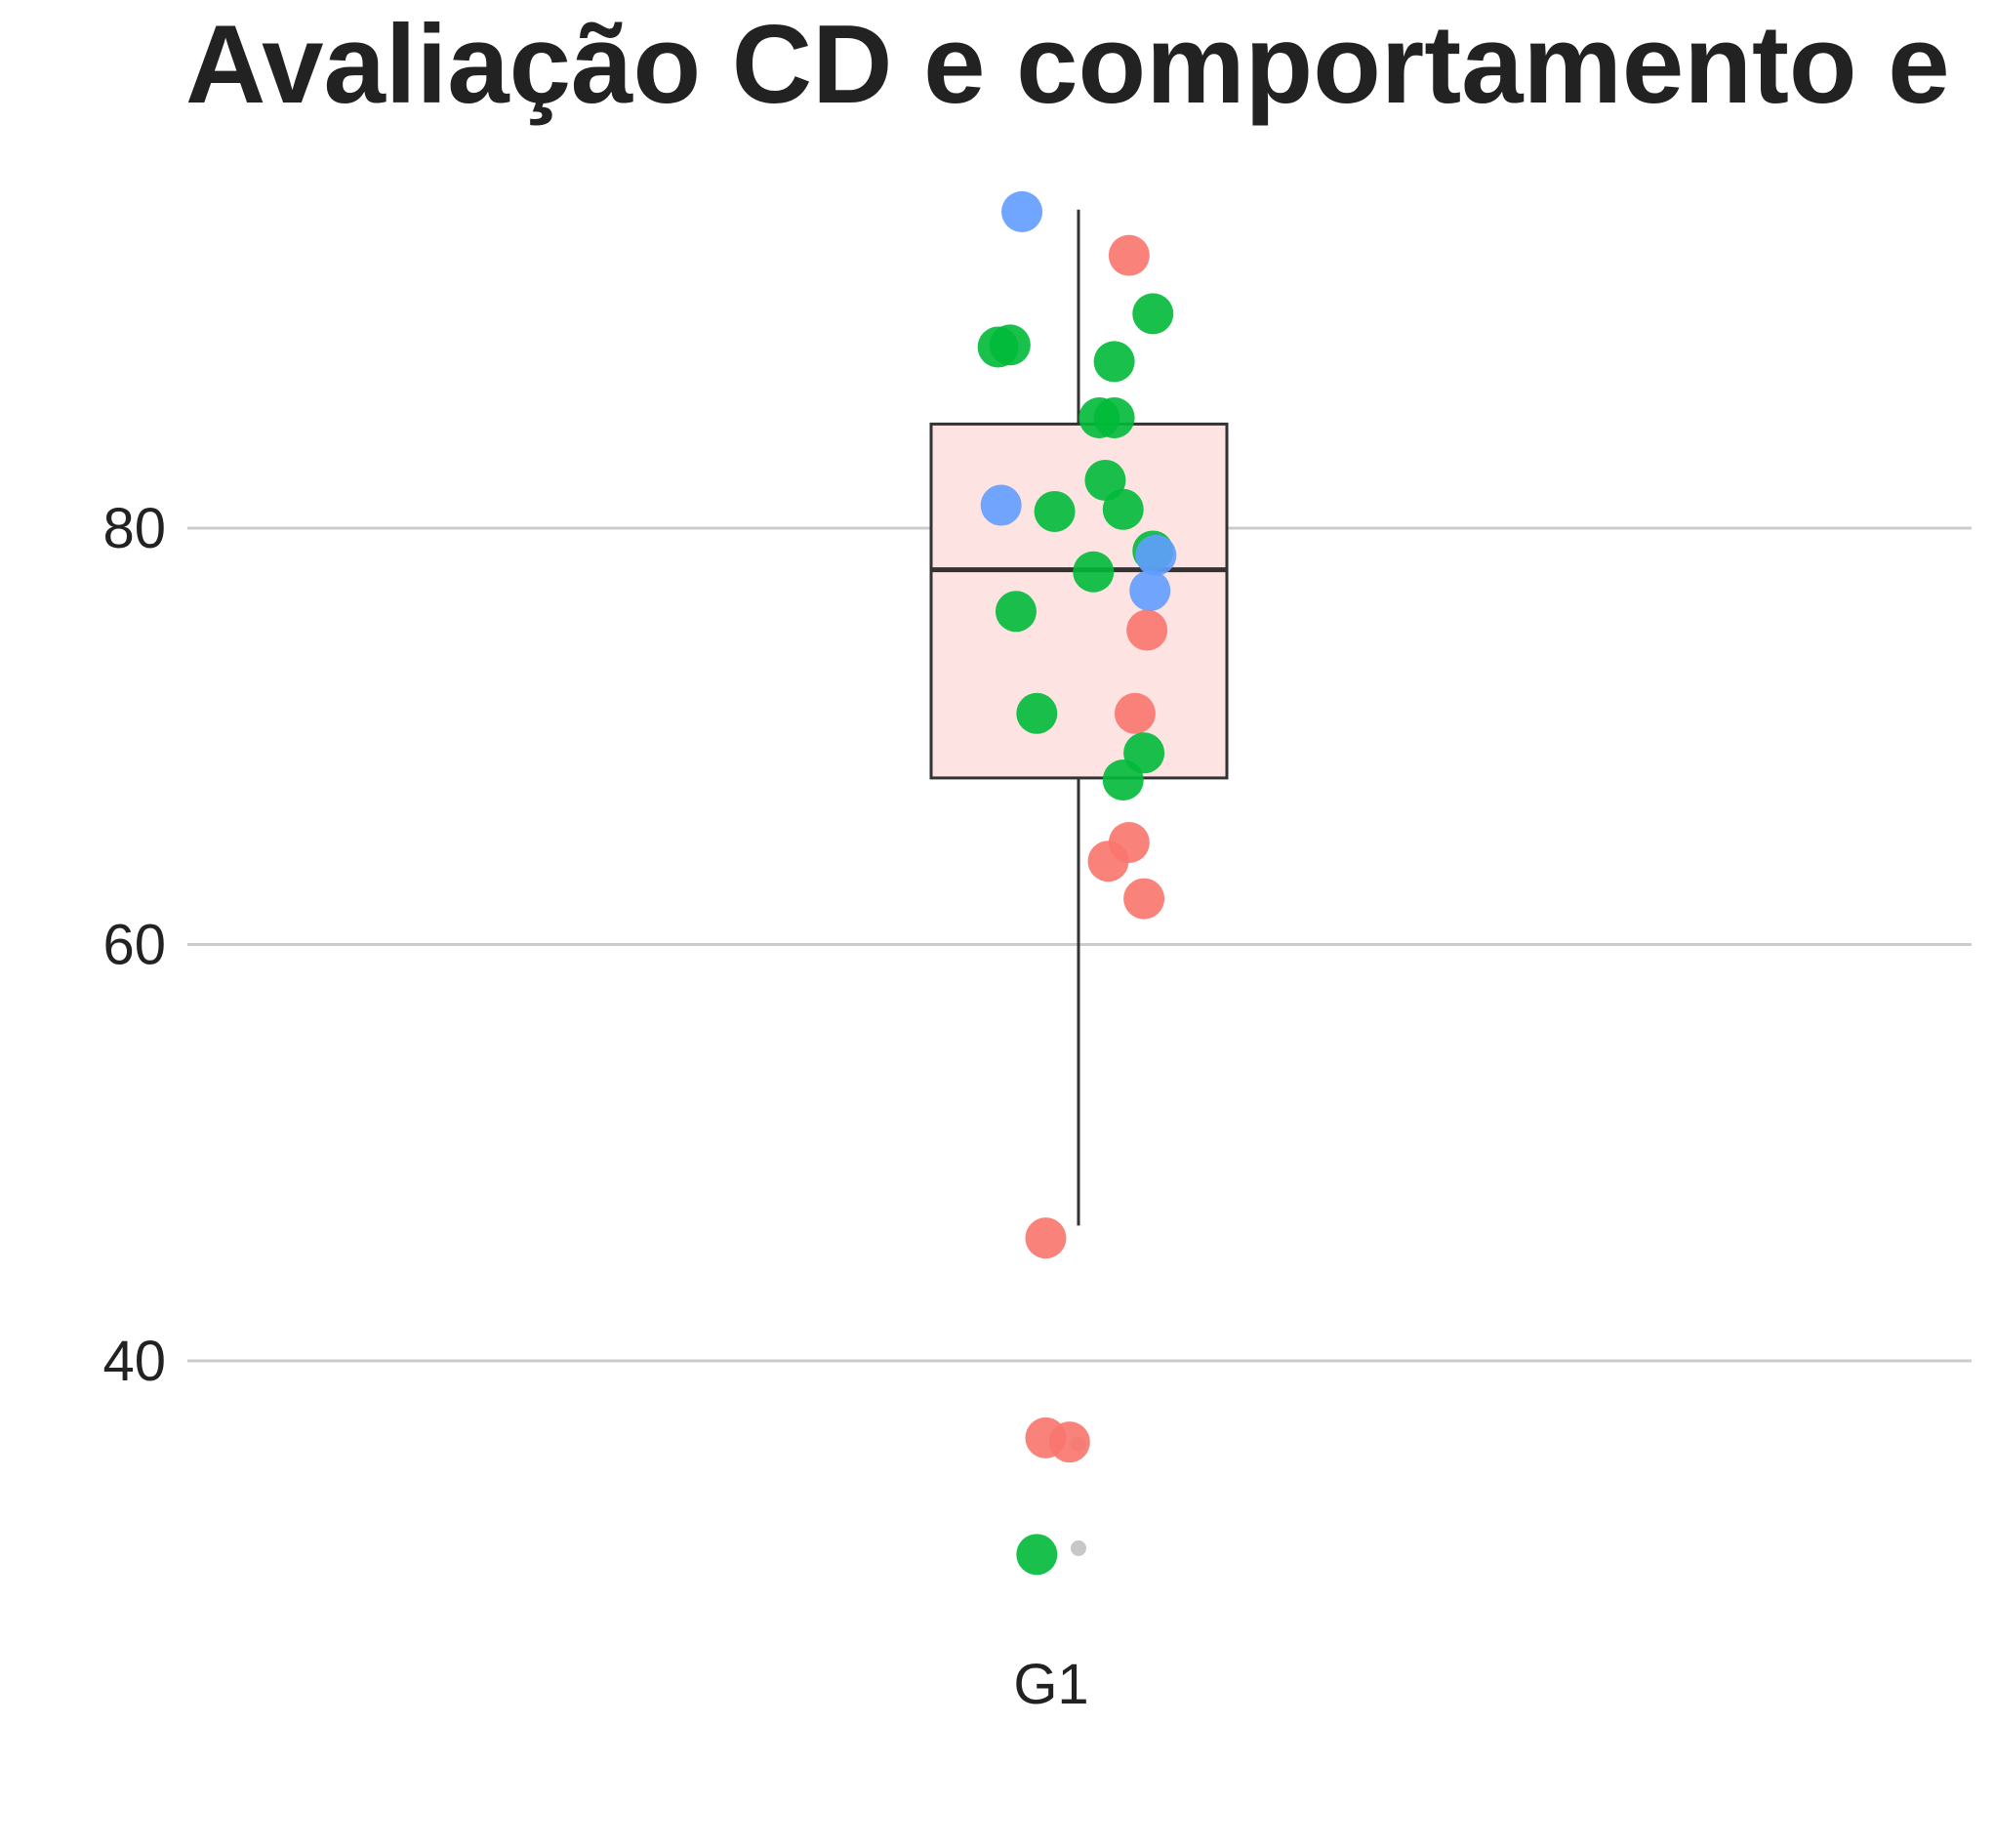 The width and height of the screenshot is (1994, 1848). I want to click on outlier-point, so click(1078, 1548).